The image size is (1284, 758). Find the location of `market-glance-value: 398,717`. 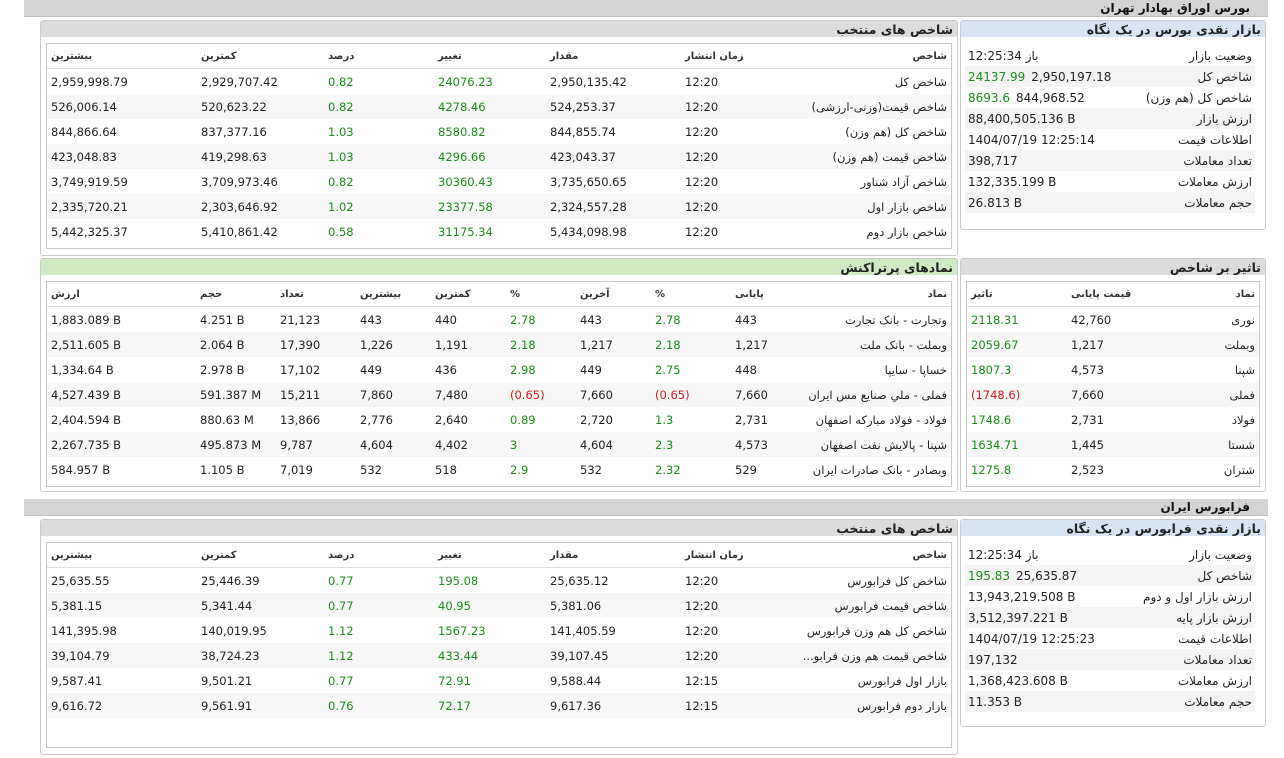

market-glance-value: 398,717 is located at coordinates (1040, 160).